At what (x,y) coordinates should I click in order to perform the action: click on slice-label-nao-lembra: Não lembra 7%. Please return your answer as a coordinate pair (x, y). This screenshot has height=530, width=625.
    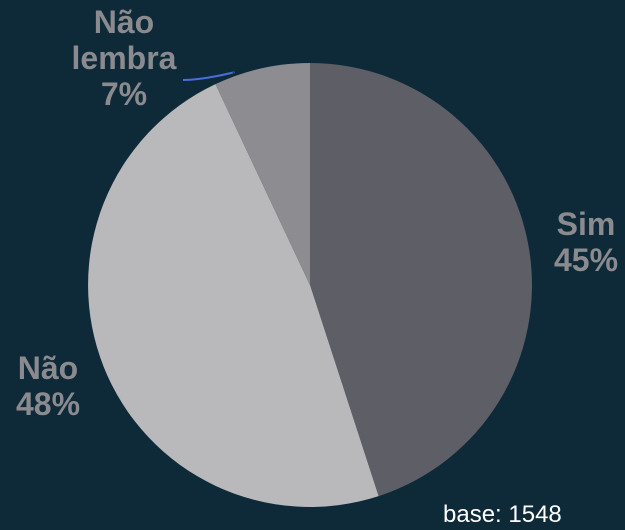
    Looking at the image, I should click on (124, 58).